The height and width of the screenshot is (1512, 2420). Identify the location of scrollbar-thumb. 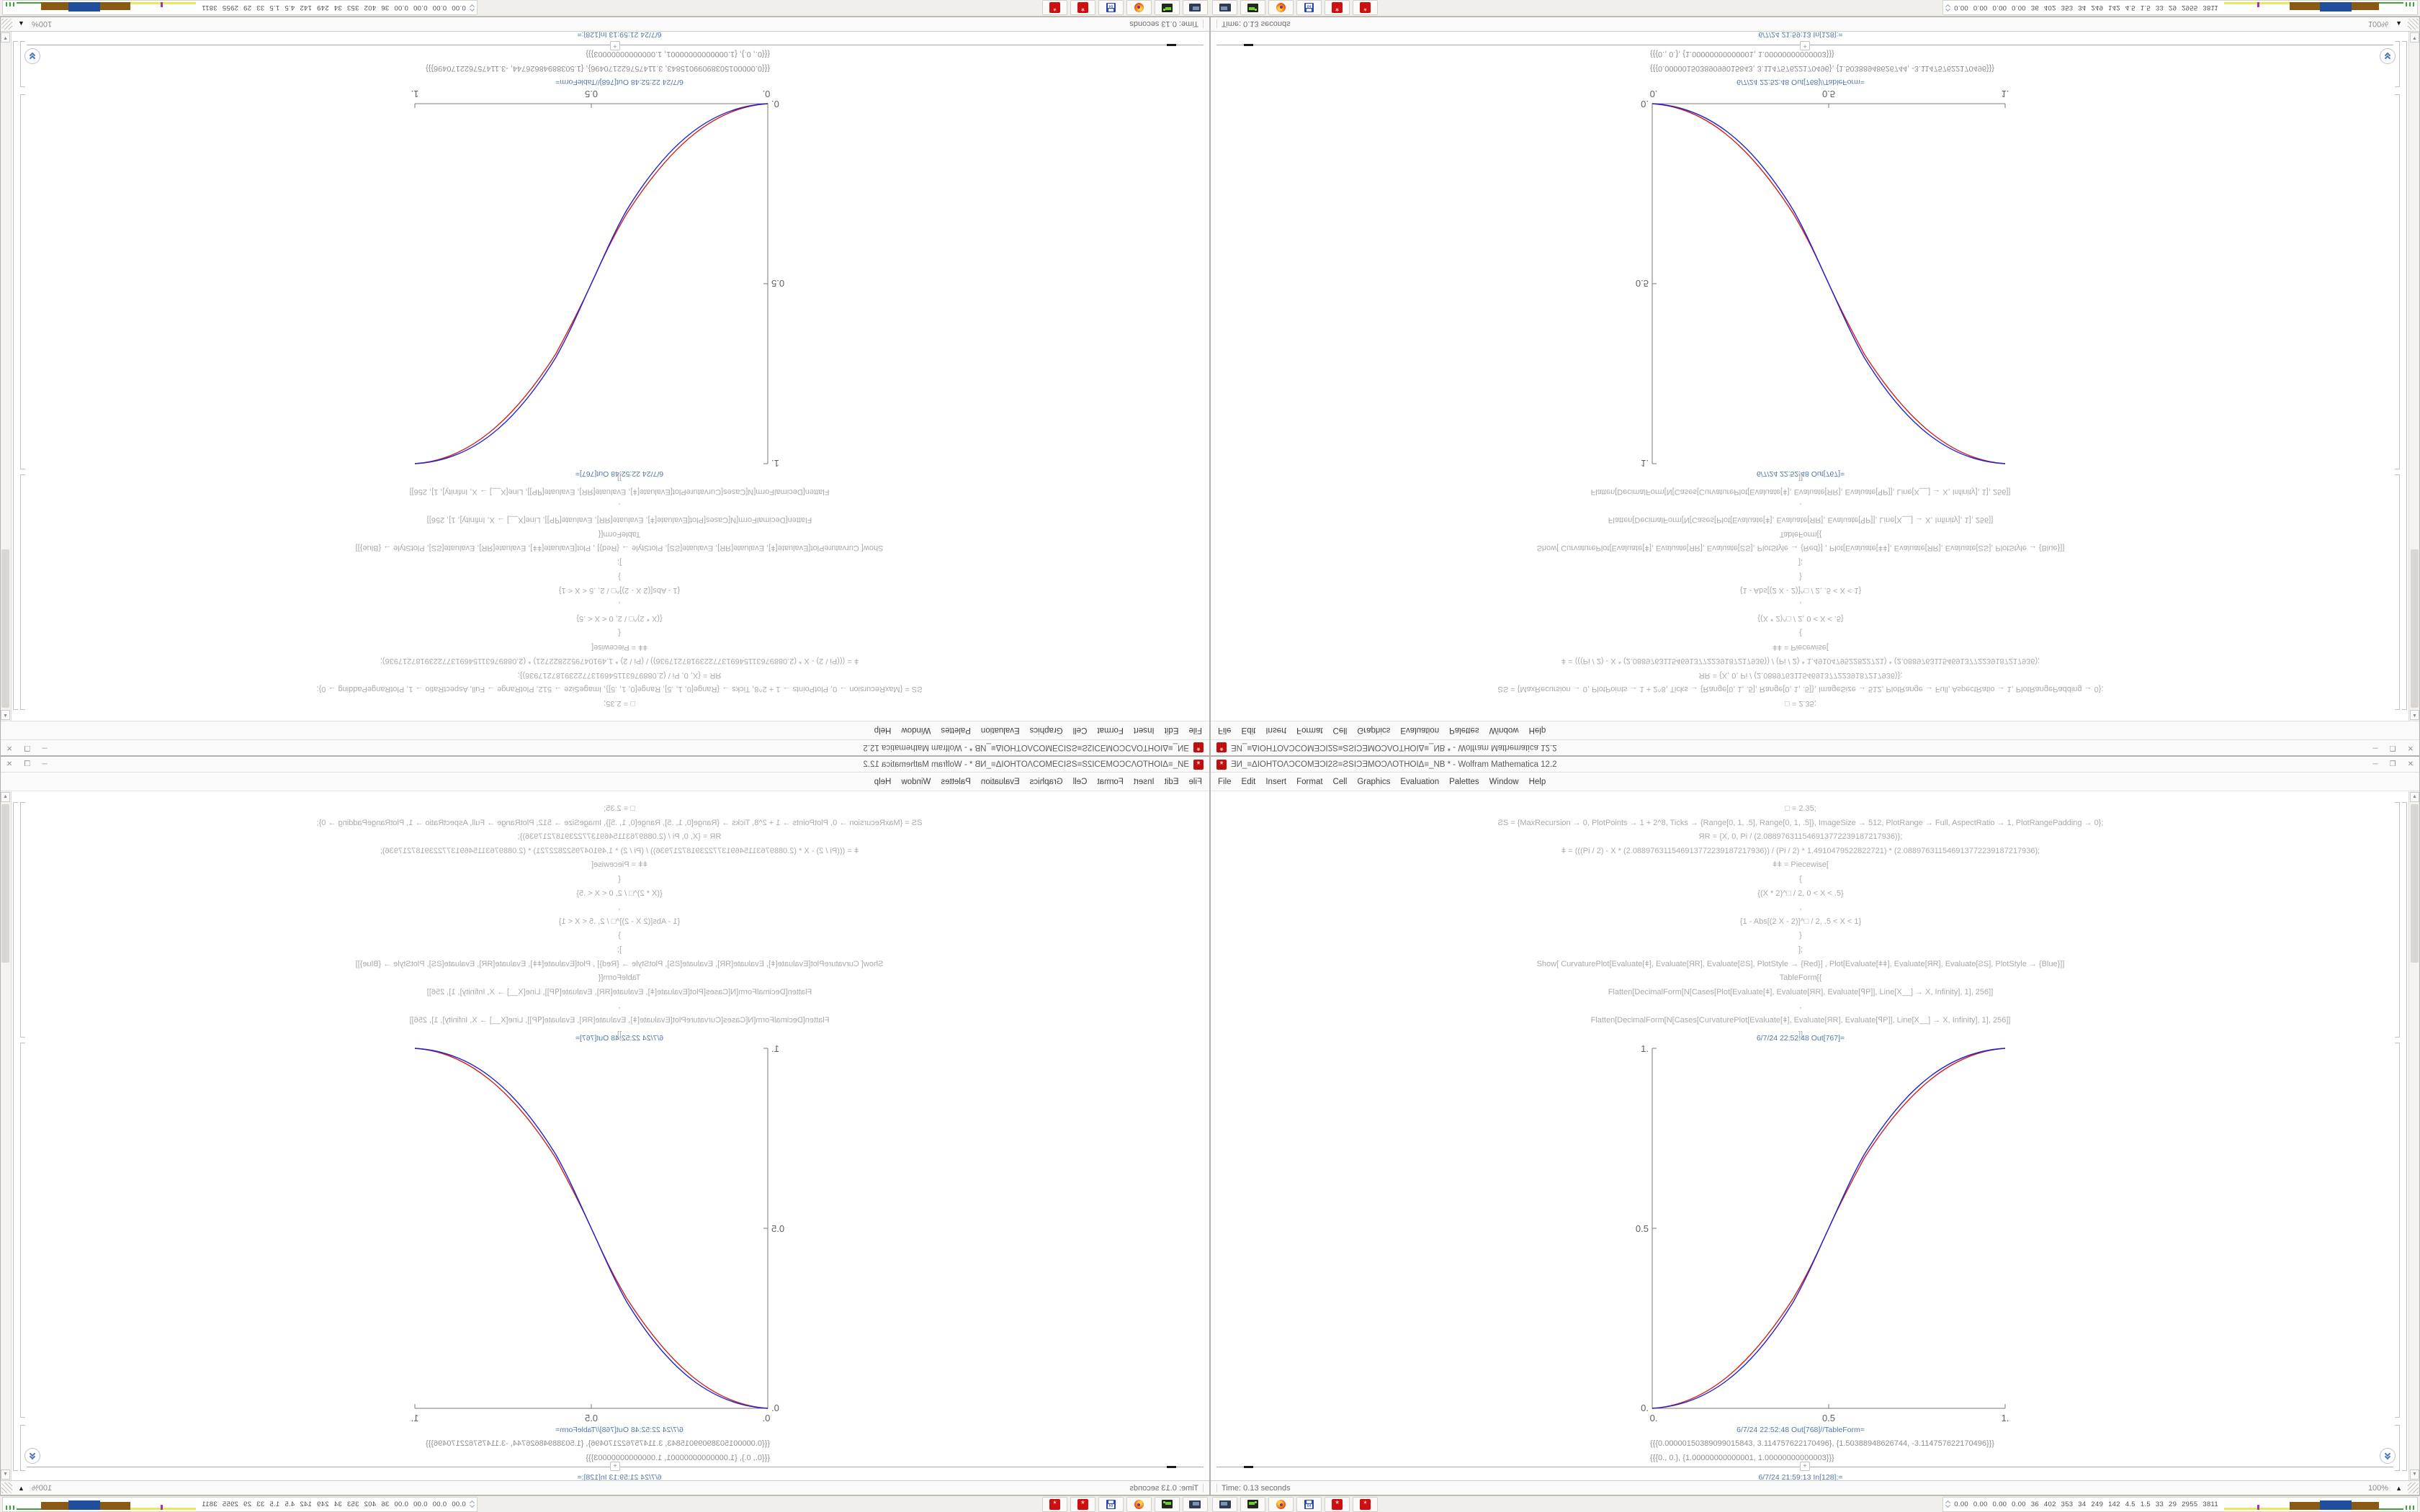
(2415, 883).